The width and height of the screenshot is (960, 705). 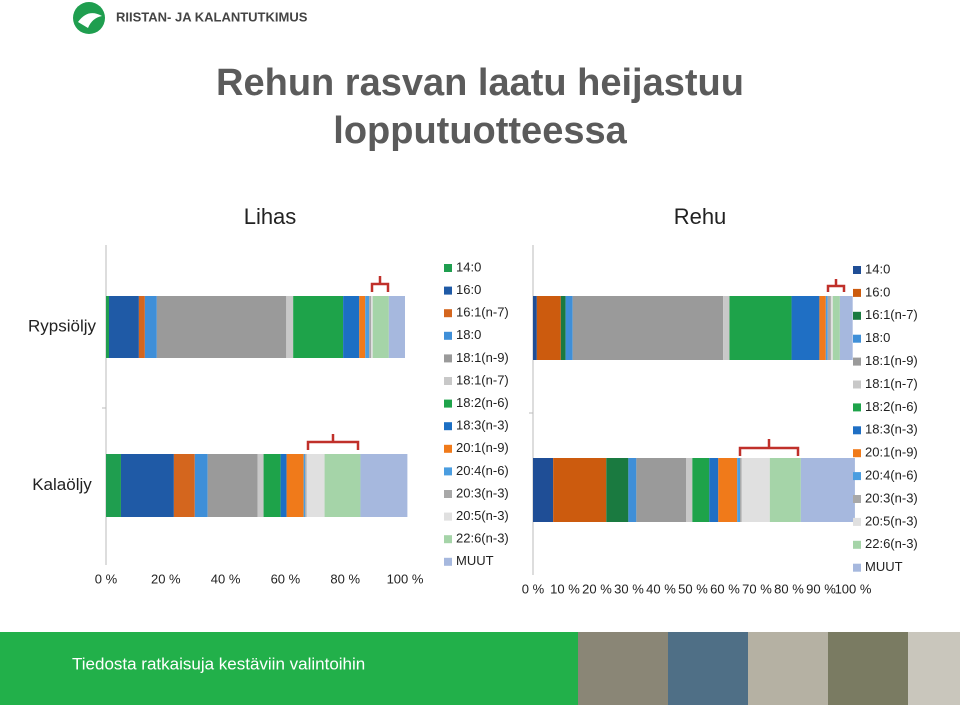 I want to click on legend-label: 16:1(n-7), so click(x=891, y=314).